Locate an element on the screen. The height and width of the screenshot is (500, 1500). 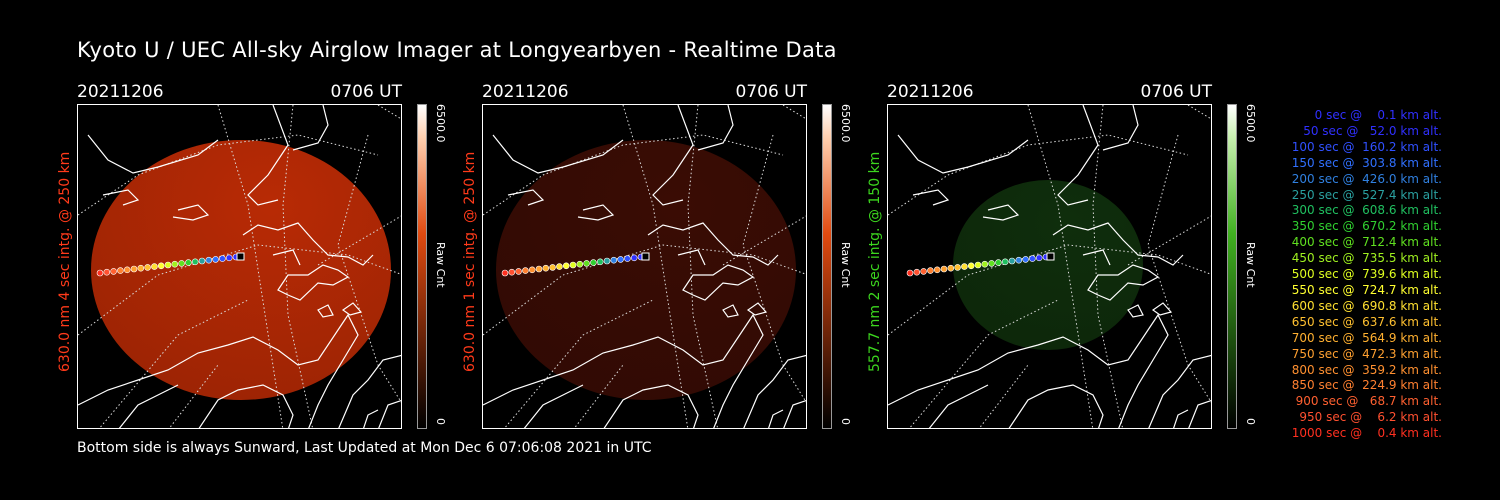
colorbar-max-label: 6500.0 is located at coordinates (1250, 123).